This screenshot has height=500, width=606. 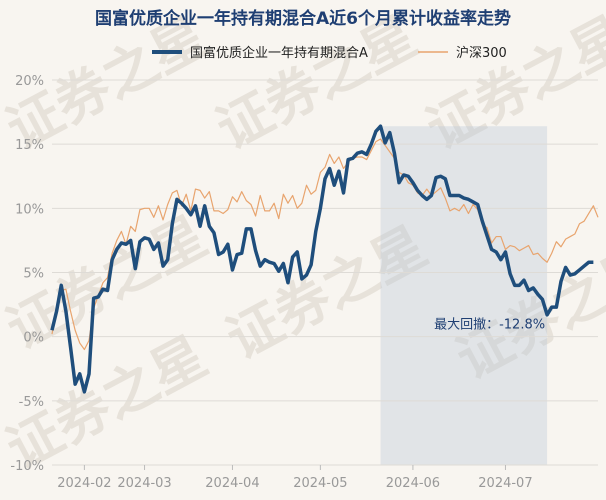 What do you see at coordinates (303, 18) in the screenshot?
I see `chart-title: 国富优质企业一年持有期混合A近6个月累计收益率走势` at bounding box center [303, 18].